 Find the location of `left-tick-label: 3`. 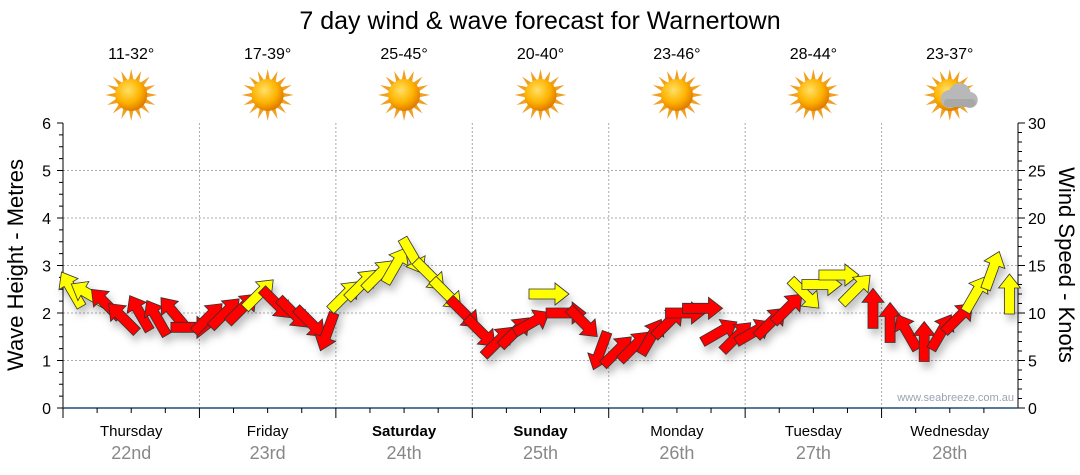

left-tick-label: 3 is located at coordinates (46, 267).